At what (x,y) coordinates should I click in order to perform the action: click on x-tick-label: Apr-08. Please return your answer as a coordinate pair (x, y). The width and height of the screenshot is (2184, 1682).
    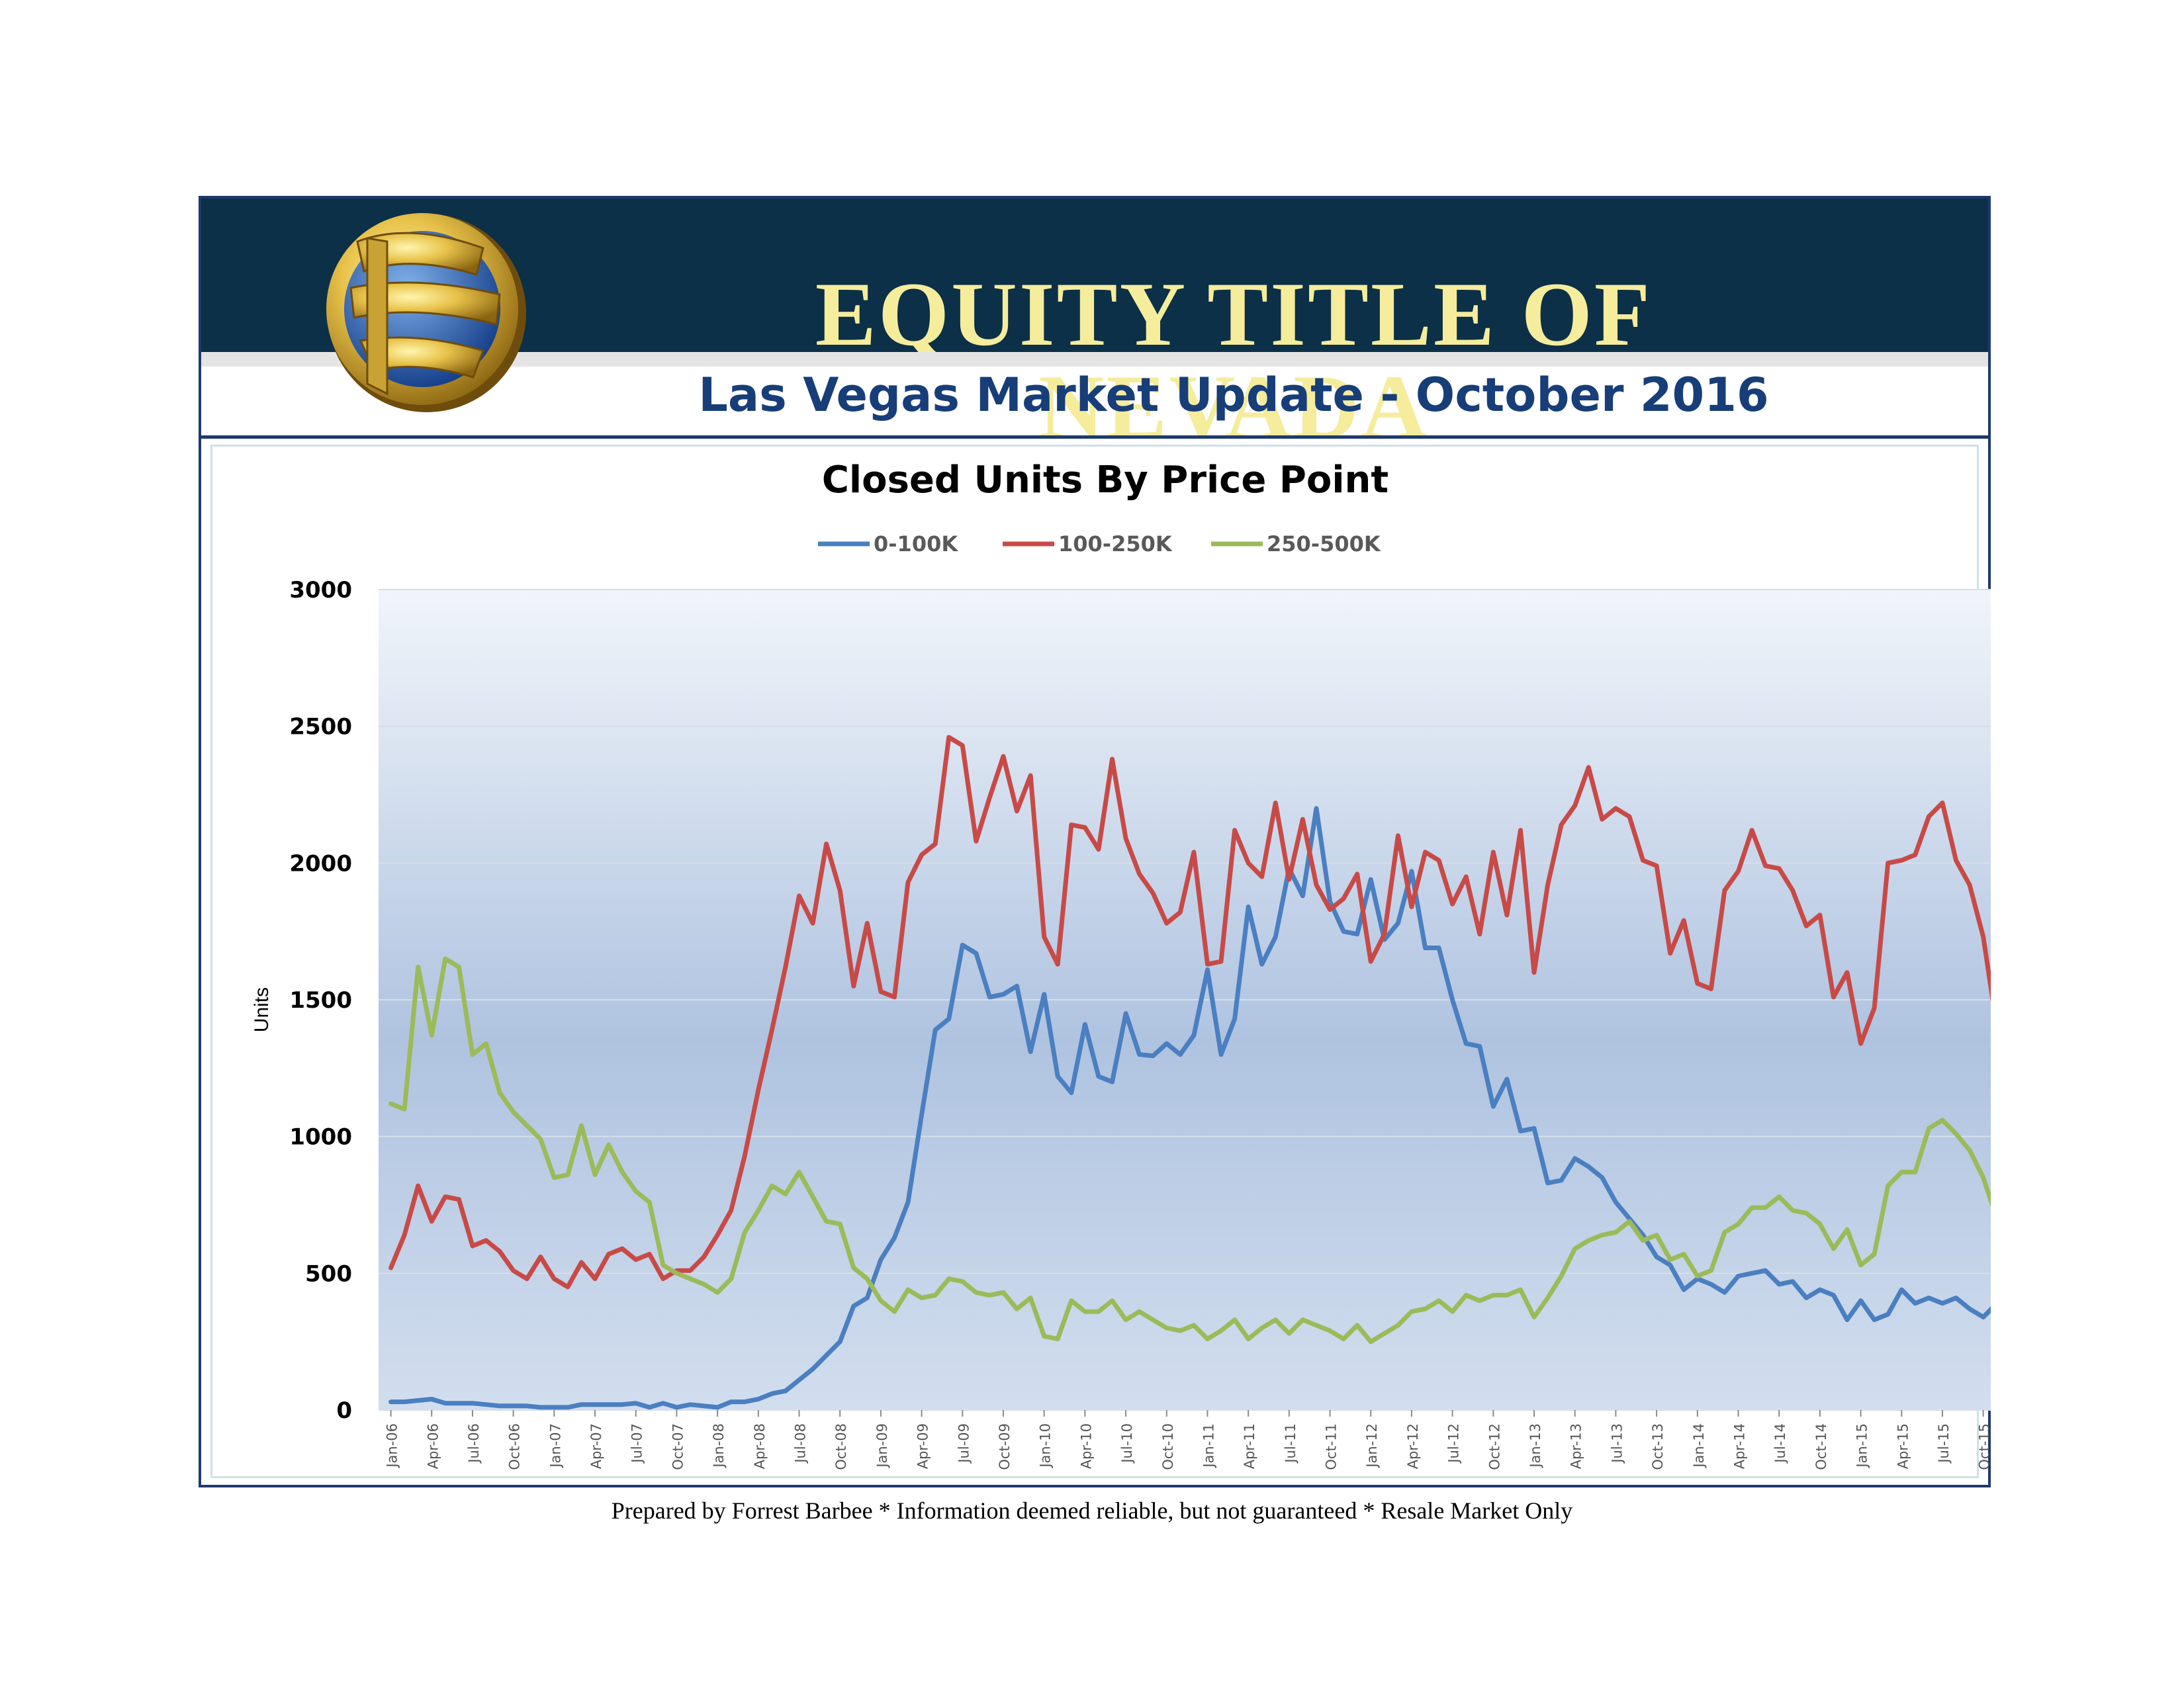
    Looking at the image, I should click on (760, 1446).